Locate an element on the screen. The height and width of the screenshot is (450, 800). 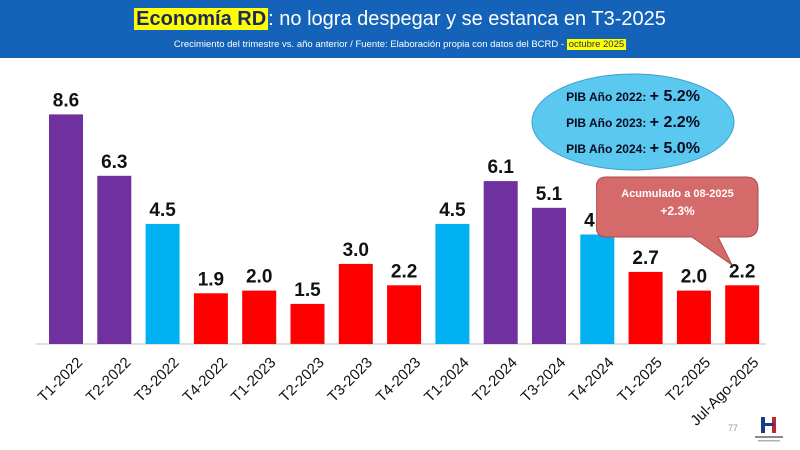
x-tick-t3-2023: T3-2023 is located at coordinates (350, 380).